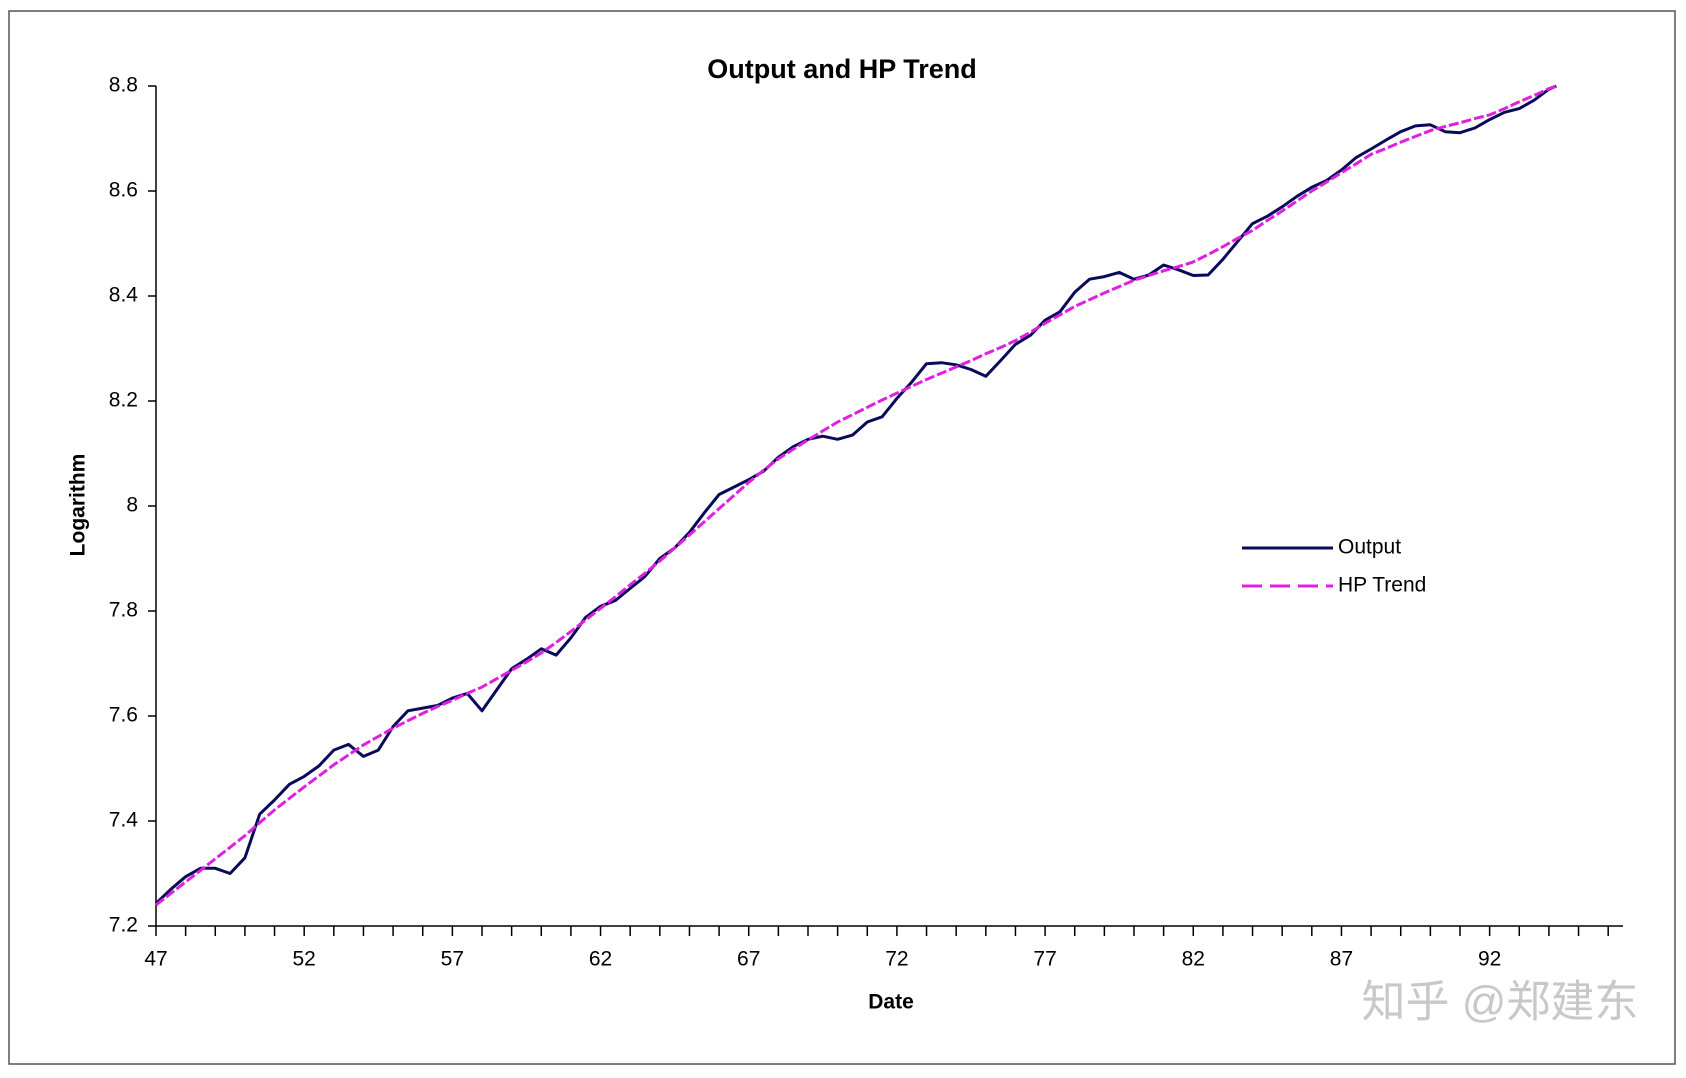  What do you see at coordinates (124, 295) in the screenshot?
I see `y-tick-label: 8.4` at bounding box center [124, 295].